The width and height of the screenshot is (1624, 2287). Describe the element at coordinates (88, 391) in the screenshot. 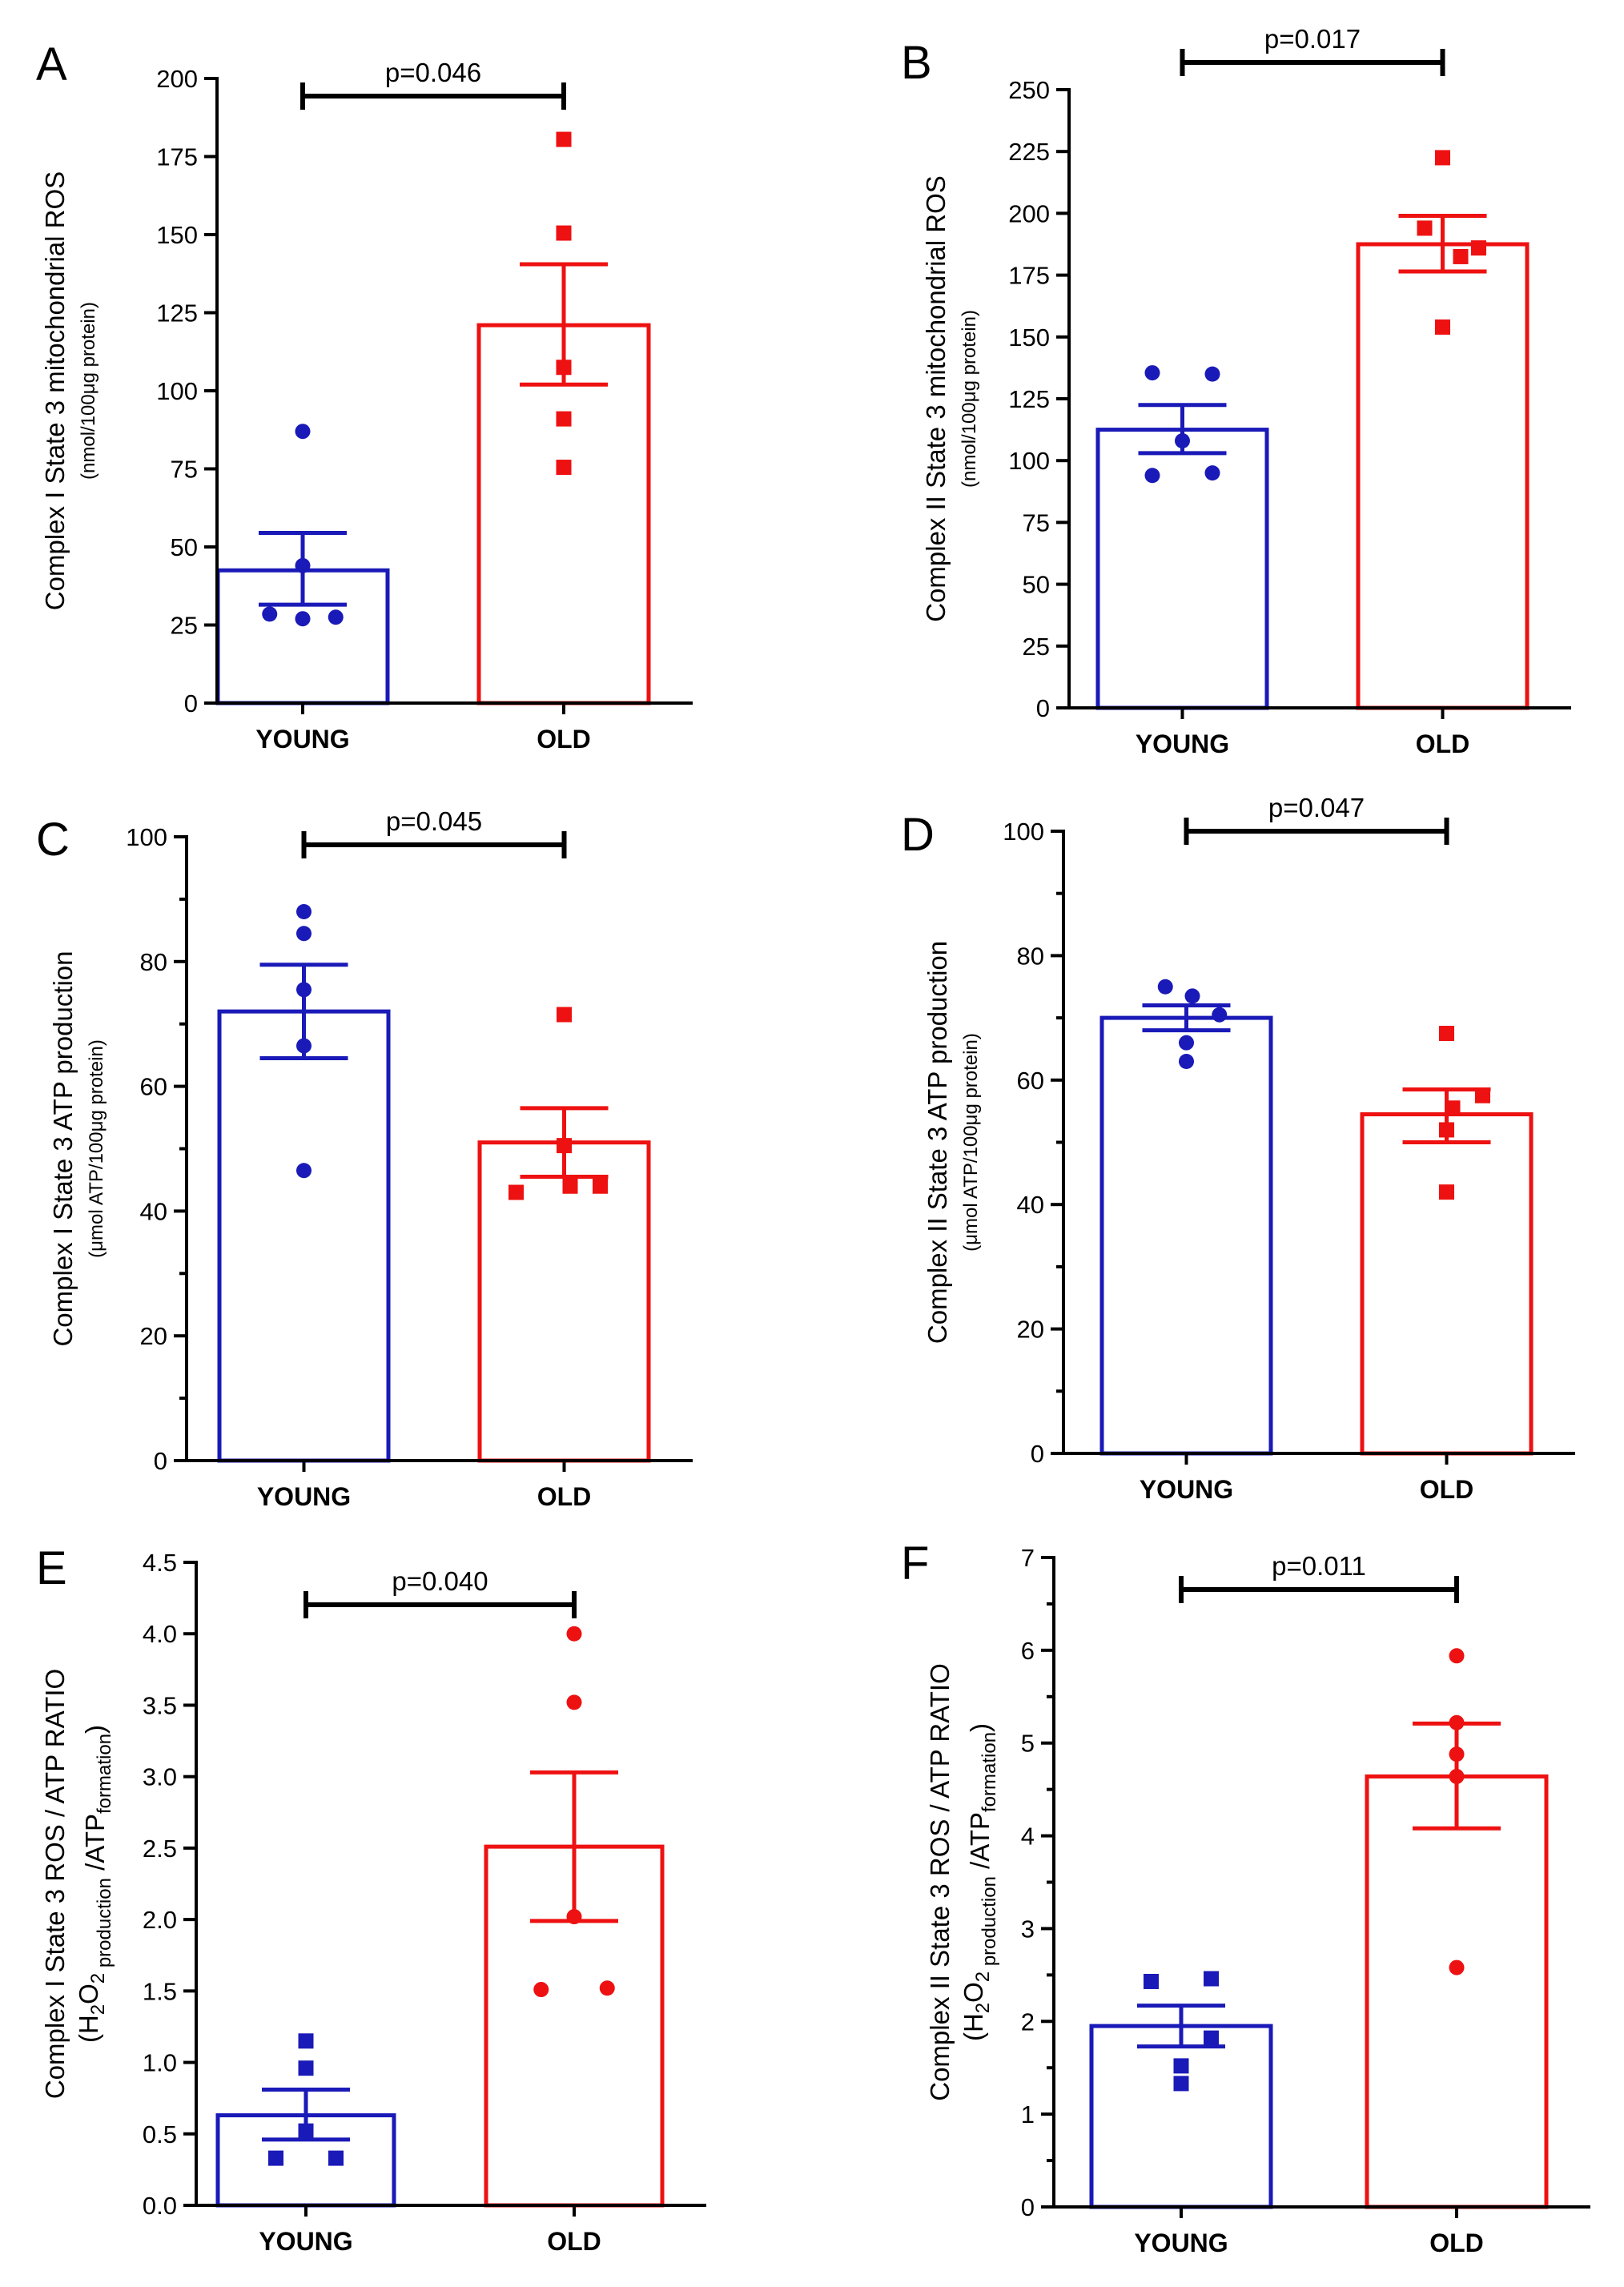

I see `y-axis-units: (nmol/100μg protein)` at that location.